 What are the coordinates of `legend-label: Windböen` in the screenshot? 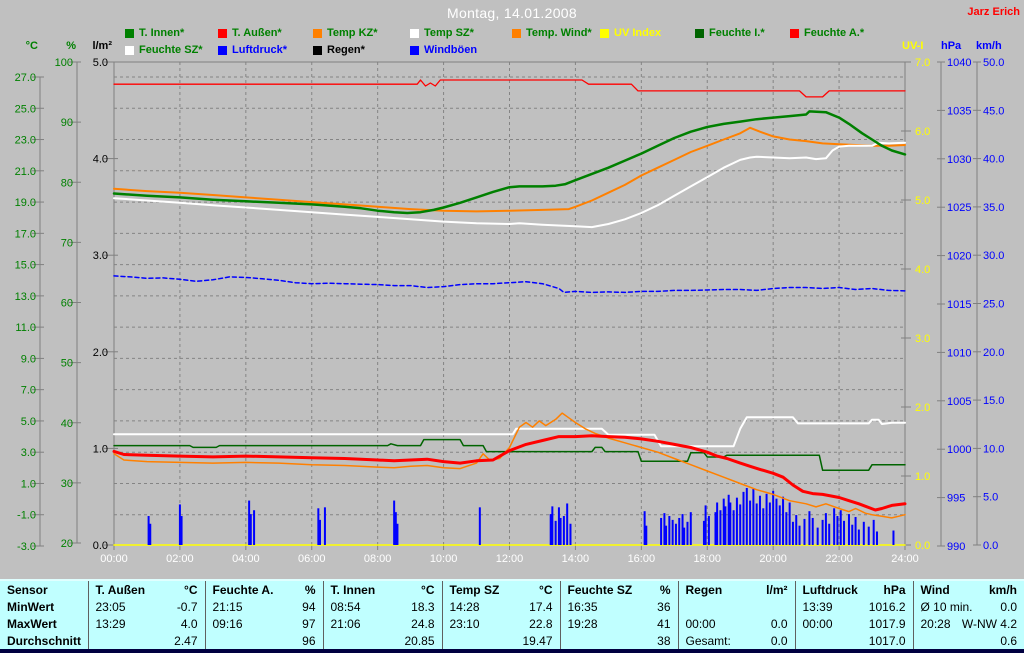 It's located at (451, 50).